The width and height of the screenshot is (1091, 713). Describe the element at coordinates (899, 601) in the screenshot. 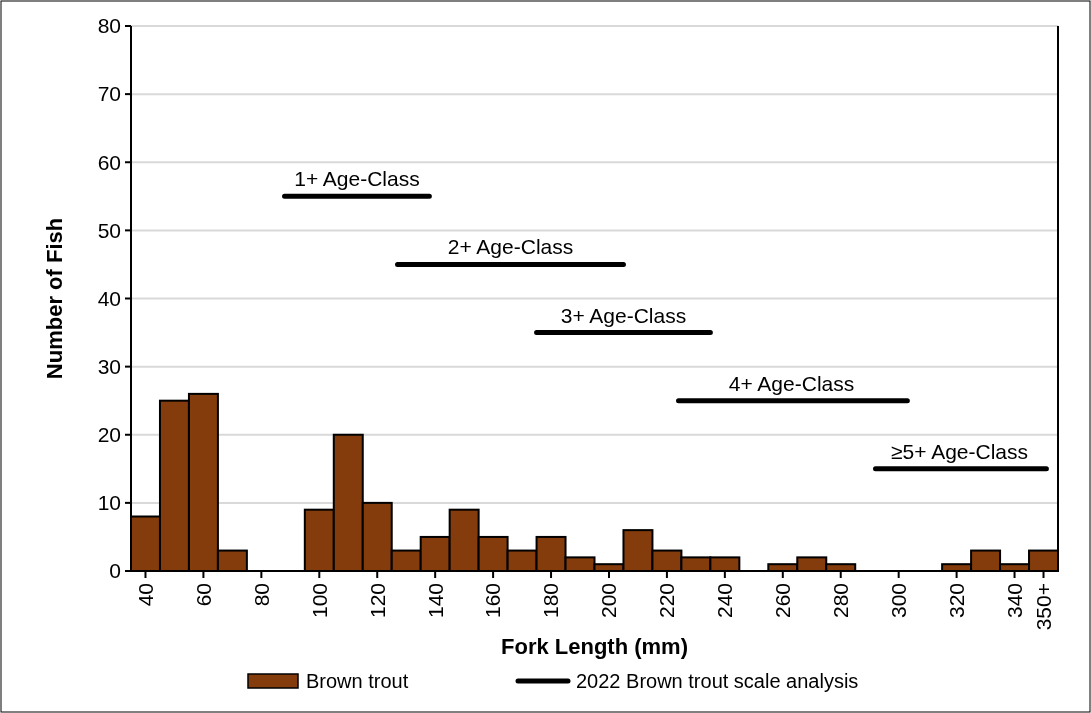

I see `x-tick-label: 300` at that location.